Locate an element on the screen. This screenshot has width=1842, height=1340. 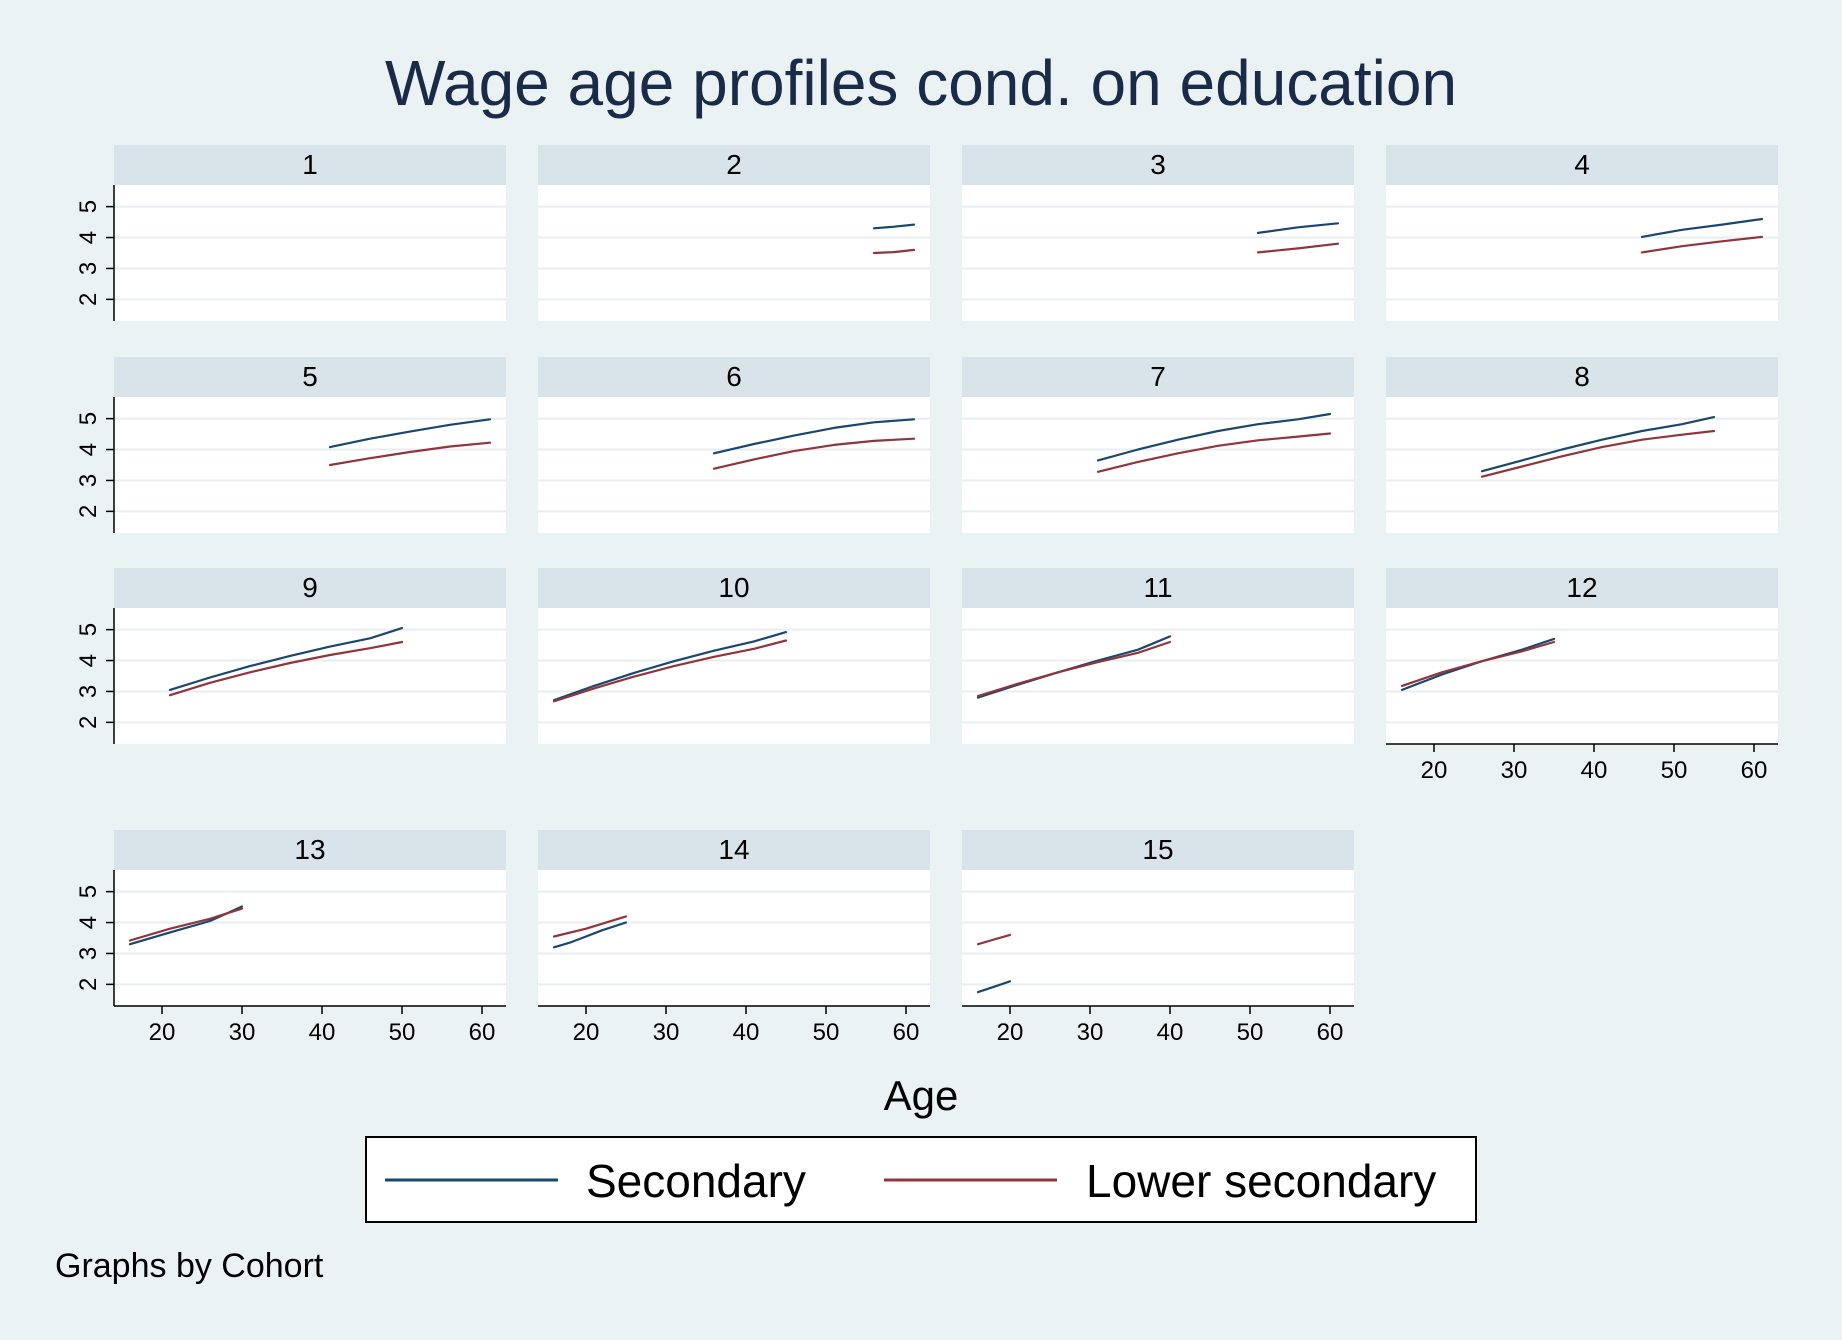
panel-label: 10 is located at coordinates (733, 587).